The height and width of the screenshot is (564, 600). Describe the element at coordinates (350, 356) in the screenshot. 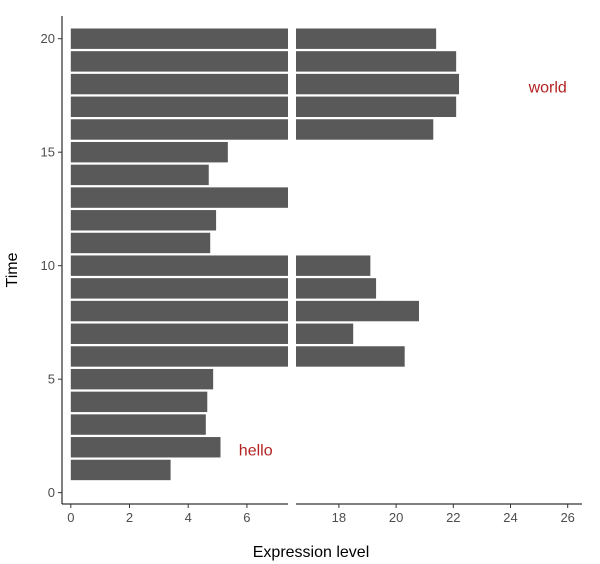

I see `bar-time-6-continued` at that location.